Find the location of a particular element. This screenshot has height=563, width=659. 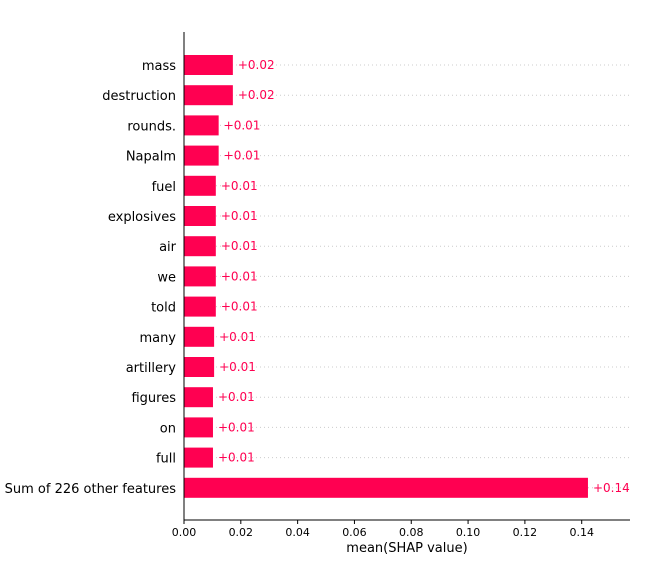

value-label: +0.14 is located at coordinates (611, 488).